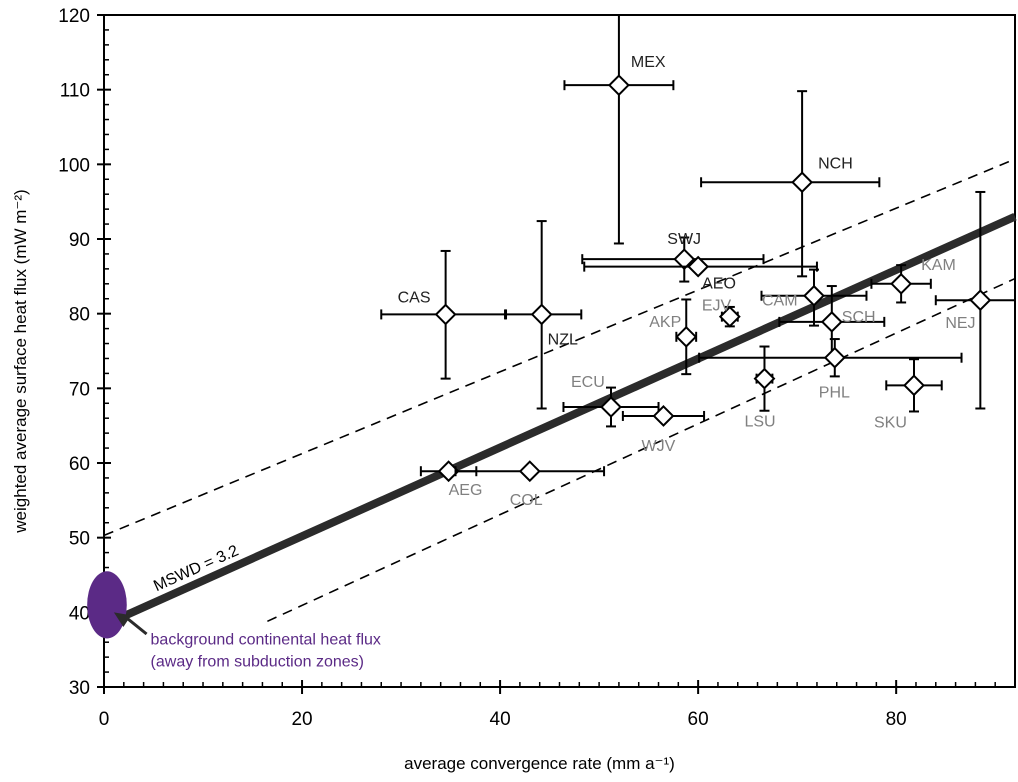 The image size is (1018, 782). Describe the element at coordinates (960, 323) in the screenshot. I see `point-label: NEJ` at that location.